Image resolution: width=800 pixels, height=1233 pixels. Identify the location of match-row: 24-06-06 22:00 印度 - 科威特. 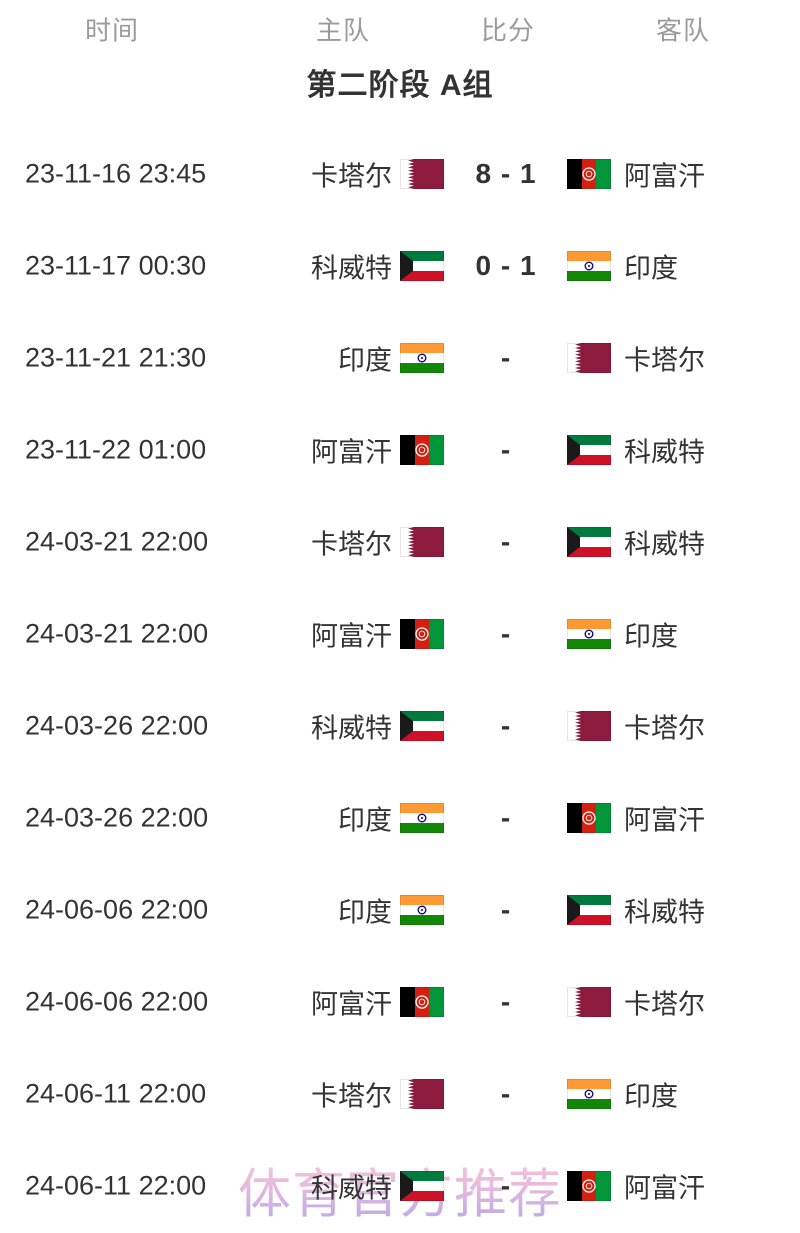
(400, 910).